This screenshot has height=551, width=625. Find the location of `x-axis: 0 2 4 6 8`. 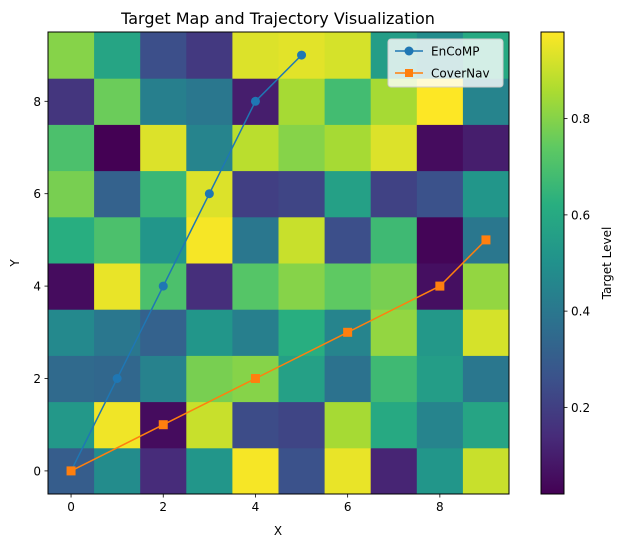

x-axis: 0 2 4 6 8 is located at coordinates (255, 504).